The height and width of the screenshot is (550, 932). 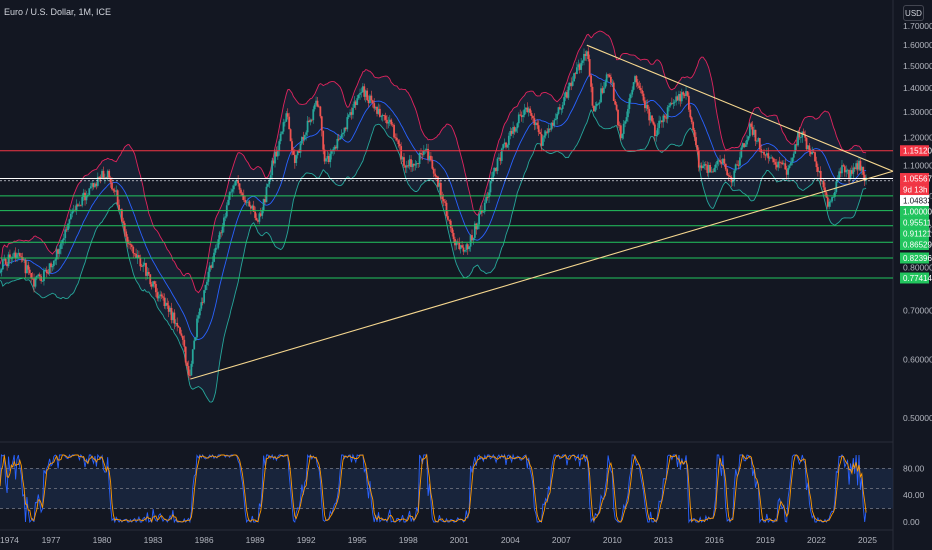 I want to click on price-label-text: 0.82396, so click(x=917, y=258).